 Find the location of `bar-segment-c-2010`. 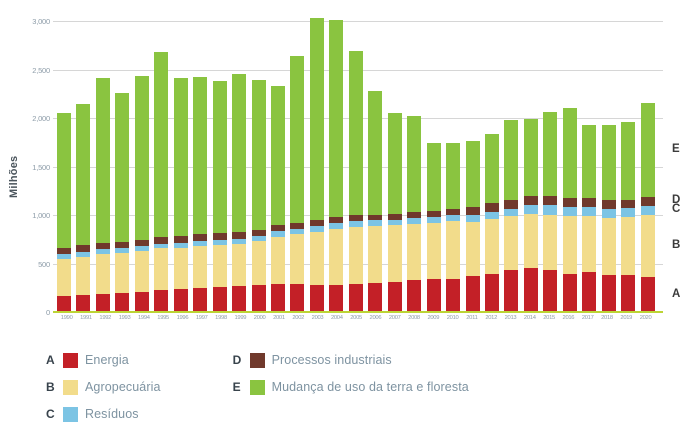

bar-segment-c-2010 is located at coordinates (453, 218).